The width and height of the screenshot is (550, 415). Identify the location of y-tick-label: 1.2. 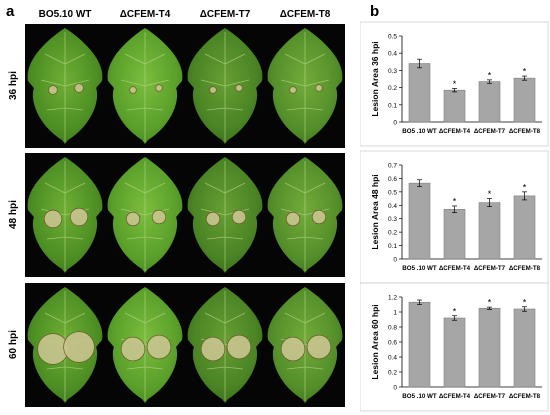
(392, 298).